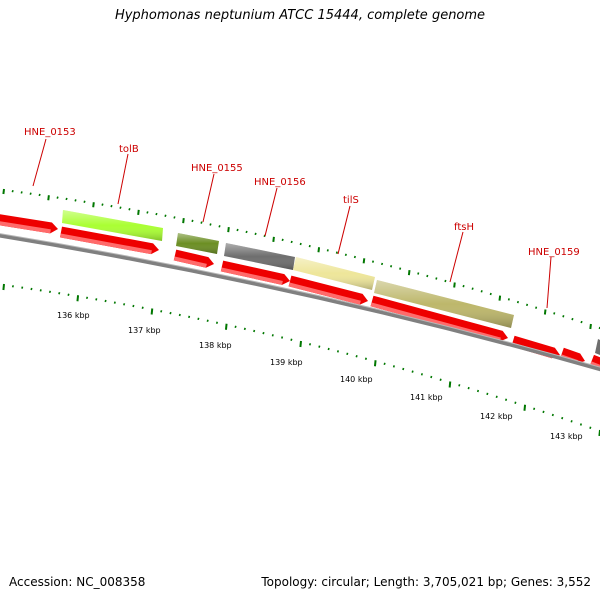 The height and width of the screenshot is (600, 600). I want to click on feature-next, so click(597, 347).